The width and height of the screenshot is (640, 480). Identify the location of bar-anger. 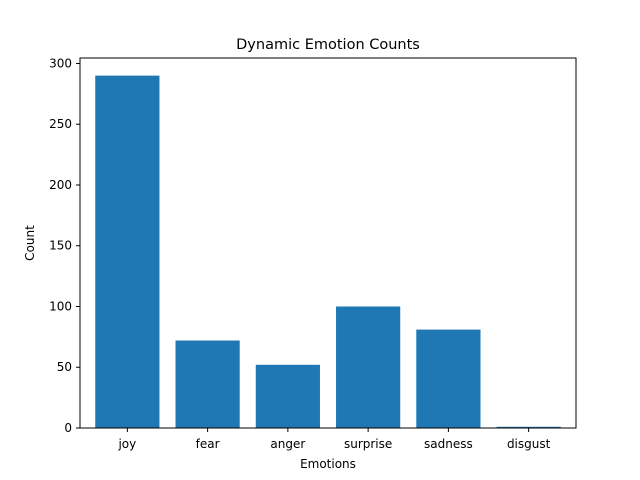
(287, 396).